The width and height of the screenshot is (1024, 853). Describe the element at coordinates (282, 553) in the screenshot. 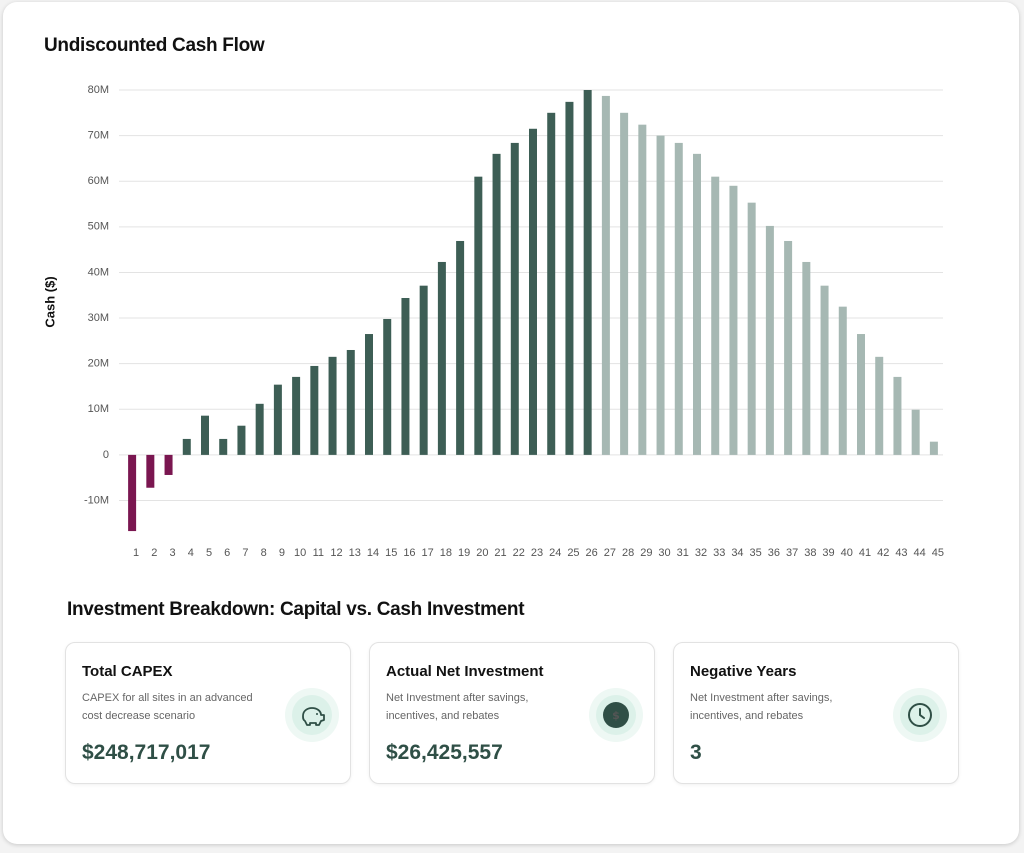

I see `x-tick-label: 9` at that location.